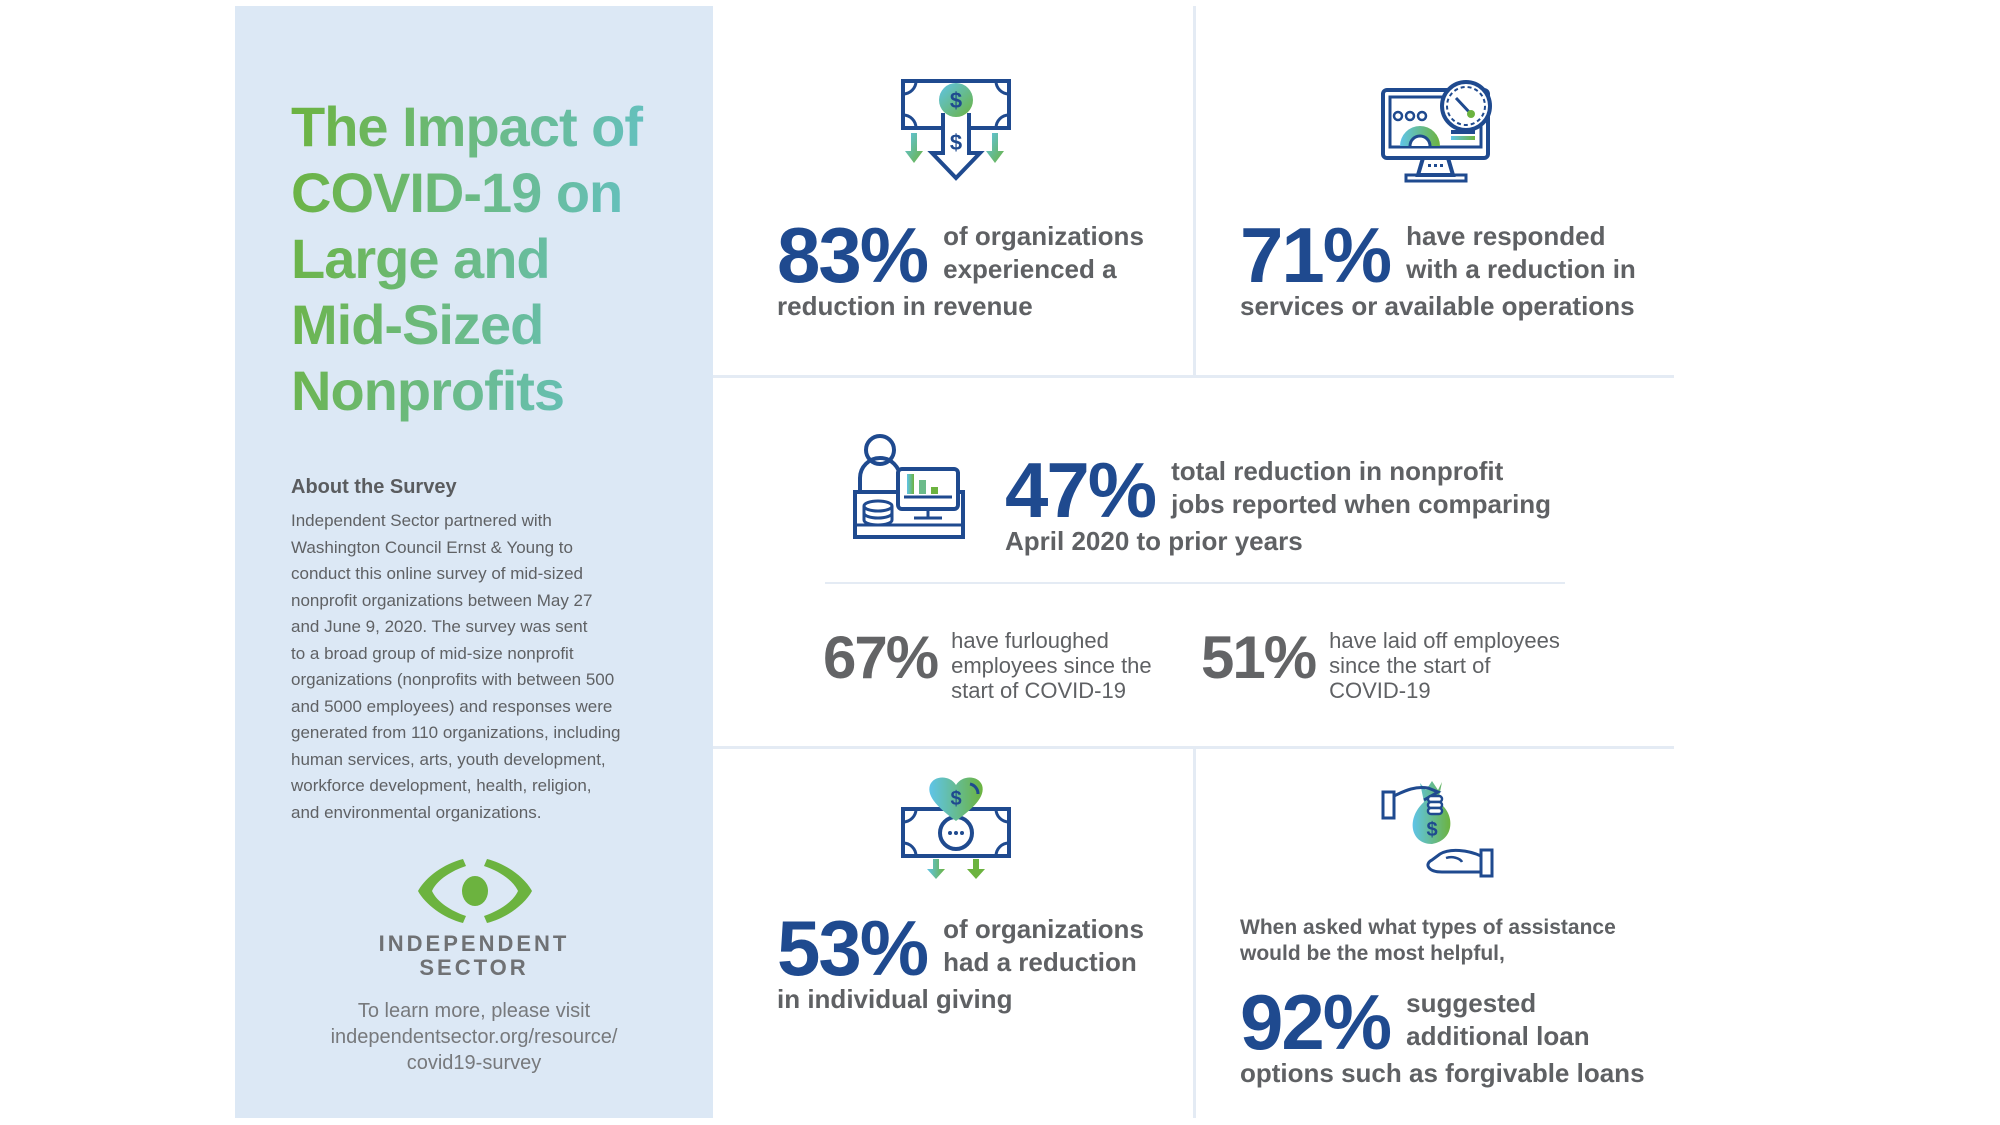 The width and height of the screenshot is (2000, 1125). Describe the element at coordinates (1372, 953) in the screenshot. I see `stat-line: would be the most helpful,` at that location.